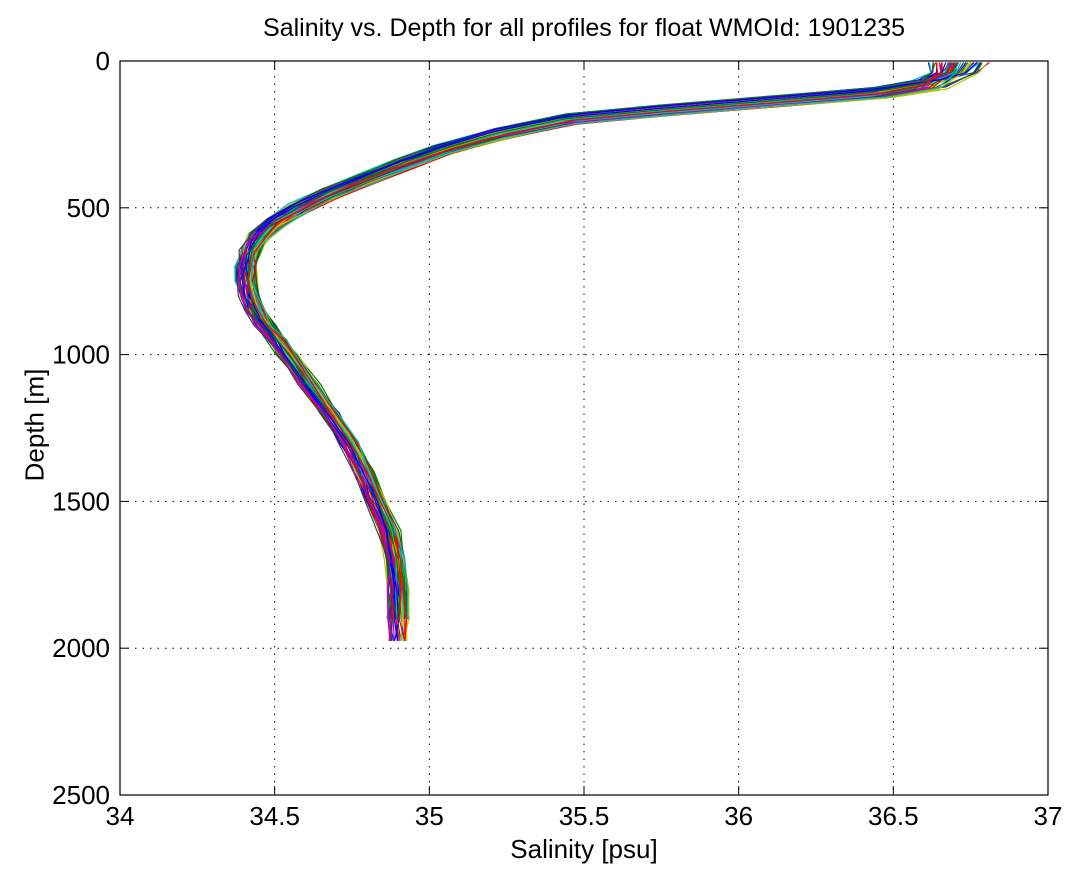  What do you see at coordinates (81, 355) in the screenshot?
I see `y-tick-label: 1000` at bounding box center [81, 355].